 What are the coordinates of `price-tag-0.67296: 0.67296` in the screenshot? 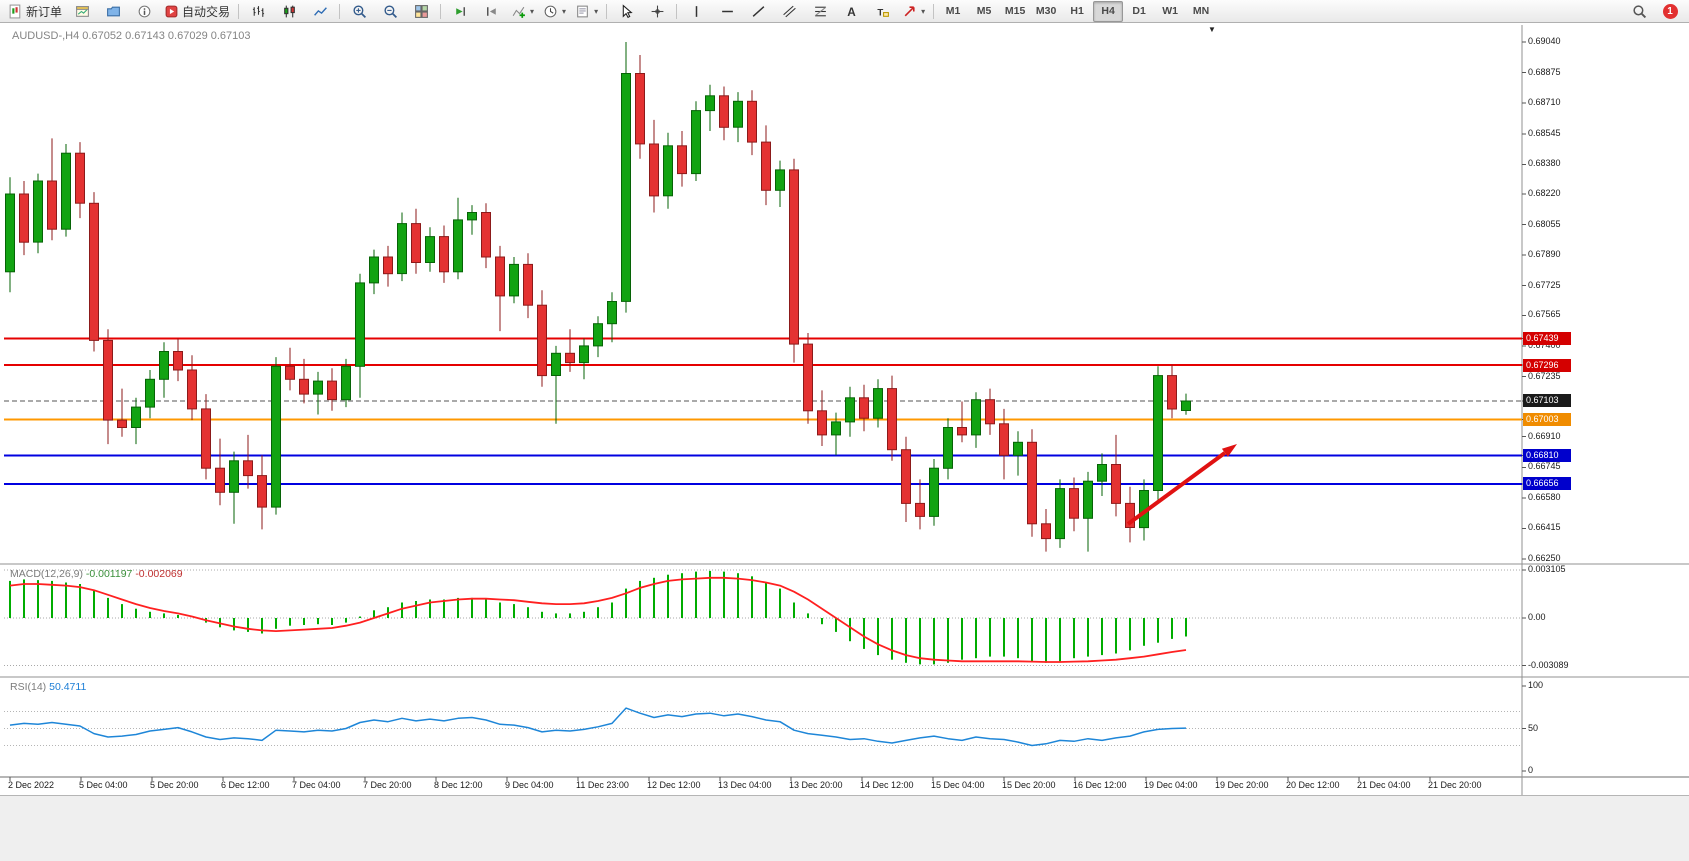 It's located at (1547, 365).